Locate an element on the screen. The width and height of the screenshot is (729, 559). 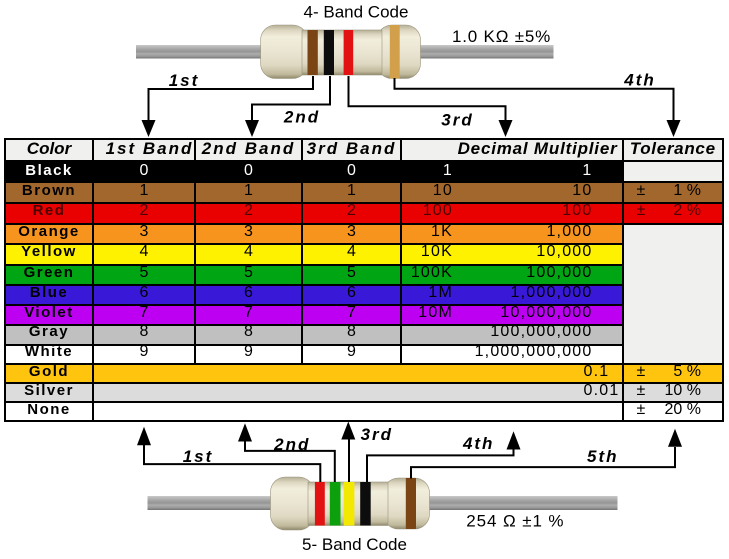
svg-text: 254 Ω ±1 % is located at coordinates (515, 521).